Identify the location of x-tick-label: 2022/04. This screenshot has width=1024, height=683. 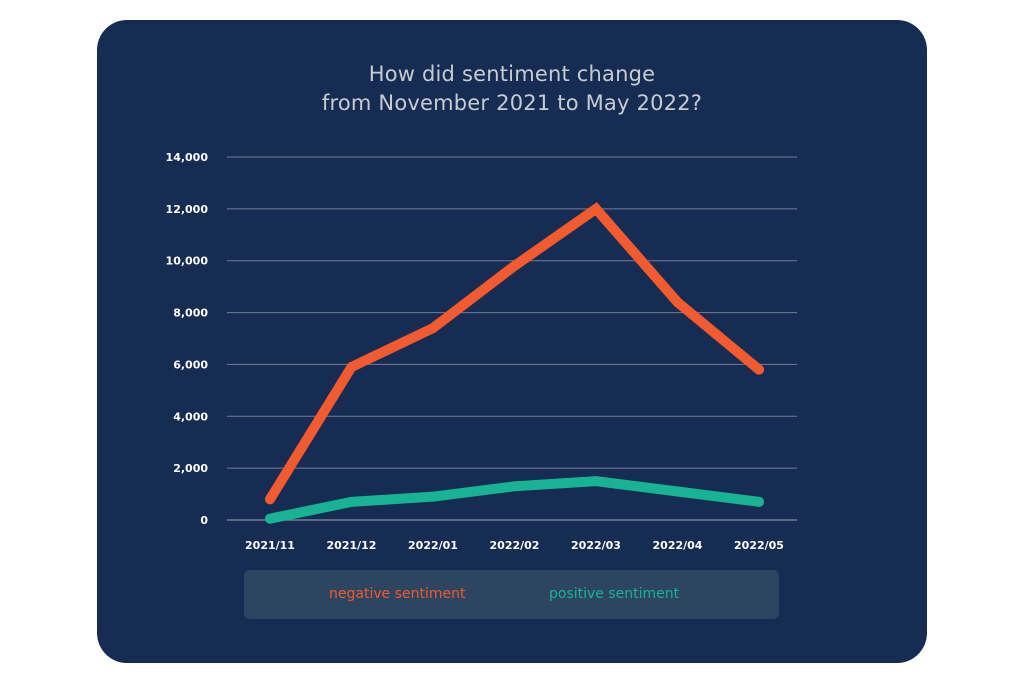
(678, 545).